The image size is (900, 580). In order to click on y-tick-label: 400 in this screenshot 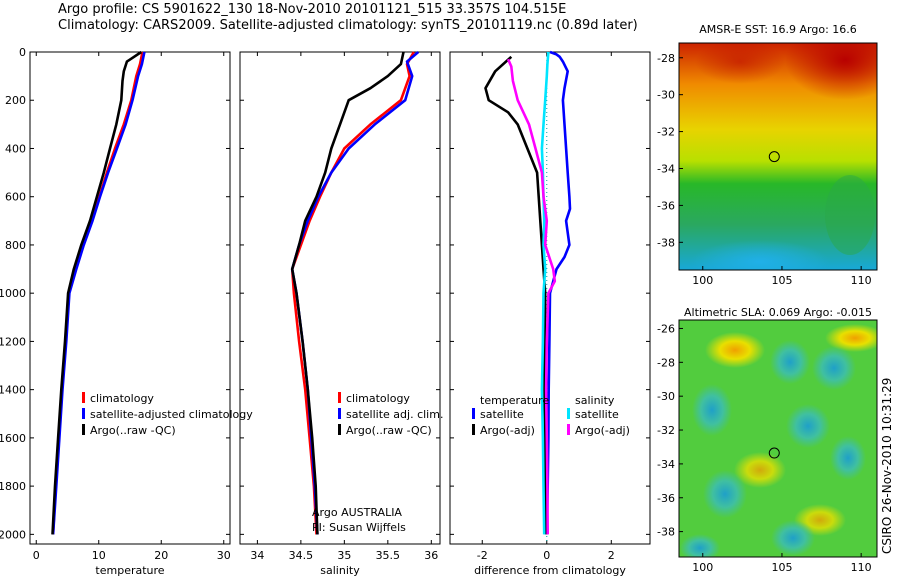, I will do `click(15, 148)`.